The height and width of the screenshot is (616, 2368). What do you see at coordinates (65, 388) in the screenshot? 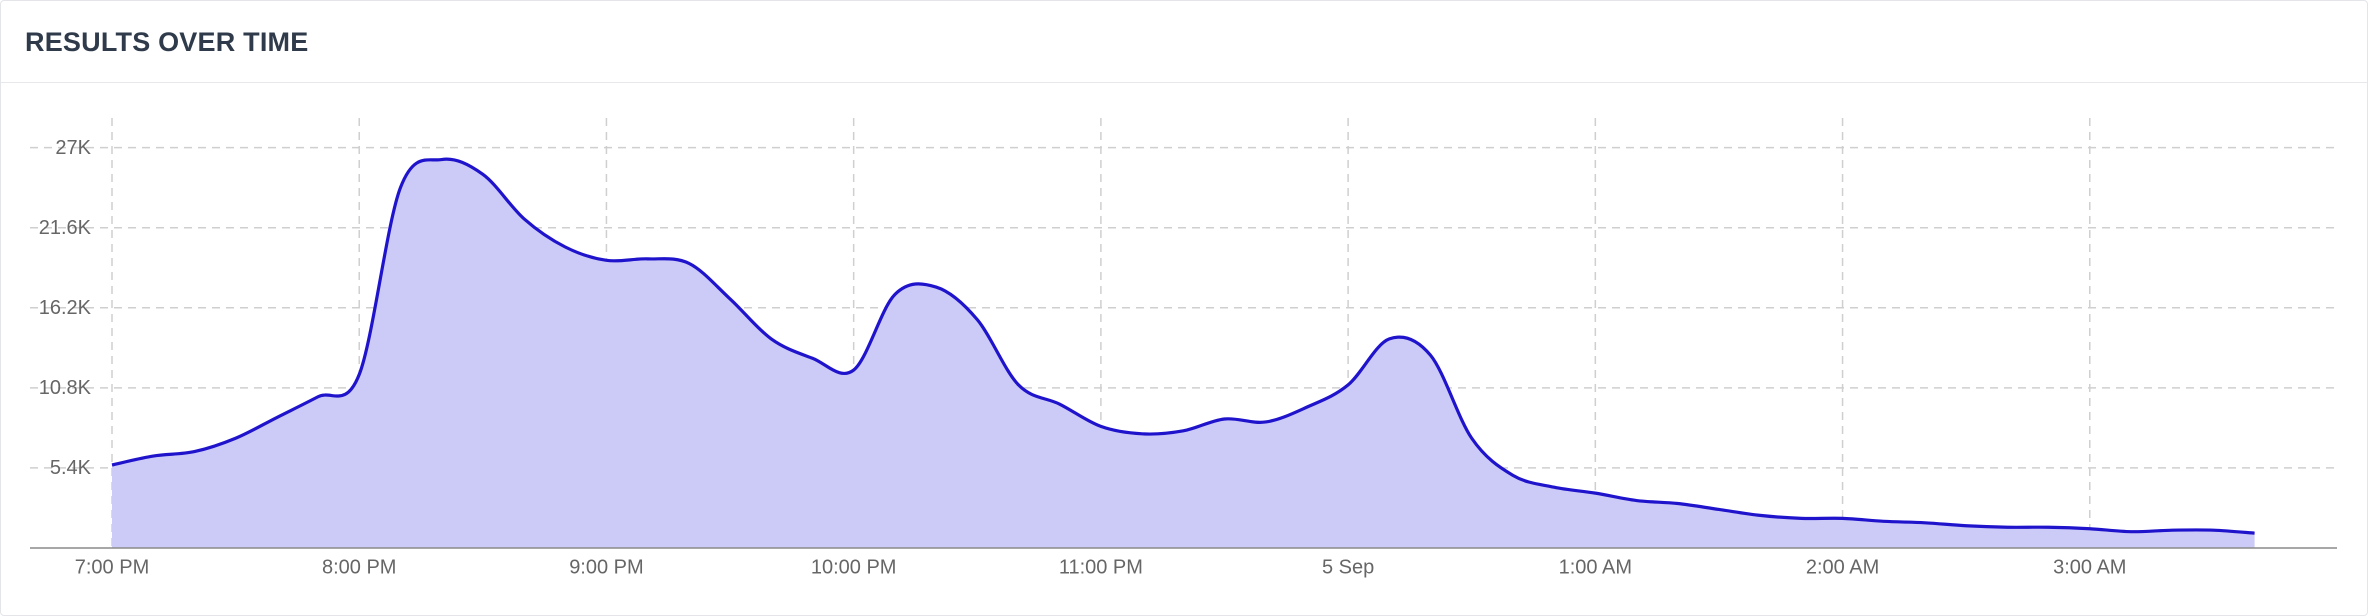
I see `y-tick-label: 10.8K` at bounding box center [65, 388].